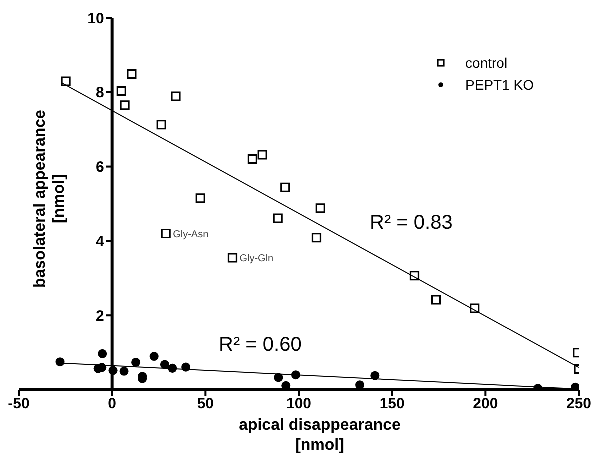  Describe the element at coordinates (191, 234) in the screenshot. I see `annotation: Gly-Asn` at that location.